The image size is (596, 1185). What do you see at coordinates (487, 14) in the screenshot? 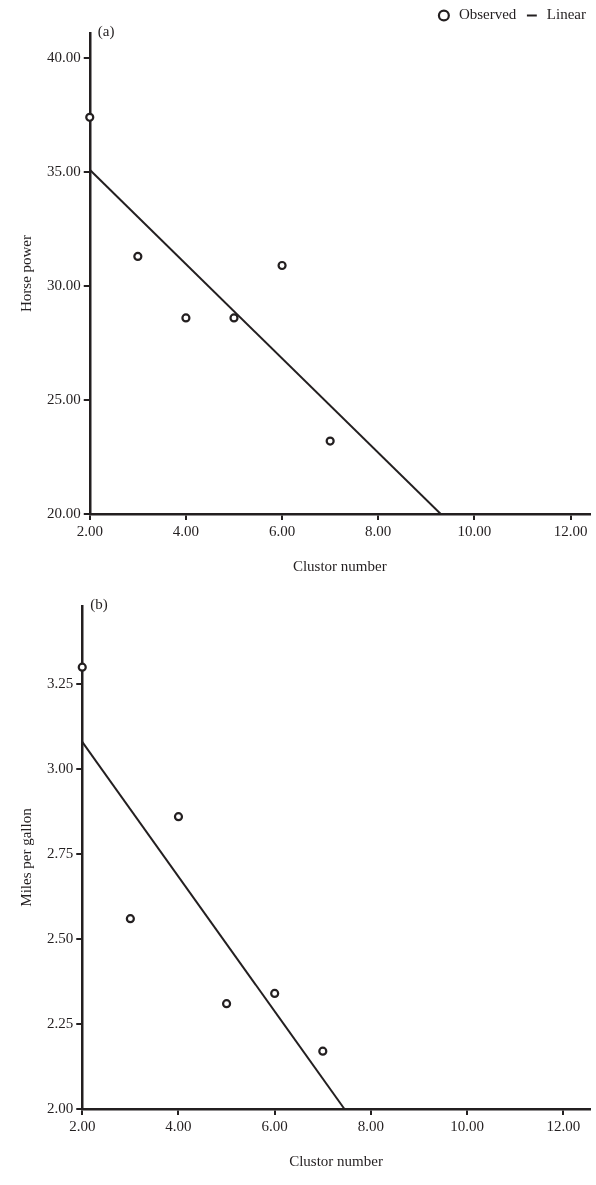
I see `legend-label: Observed` at bounding box center [487, 14].